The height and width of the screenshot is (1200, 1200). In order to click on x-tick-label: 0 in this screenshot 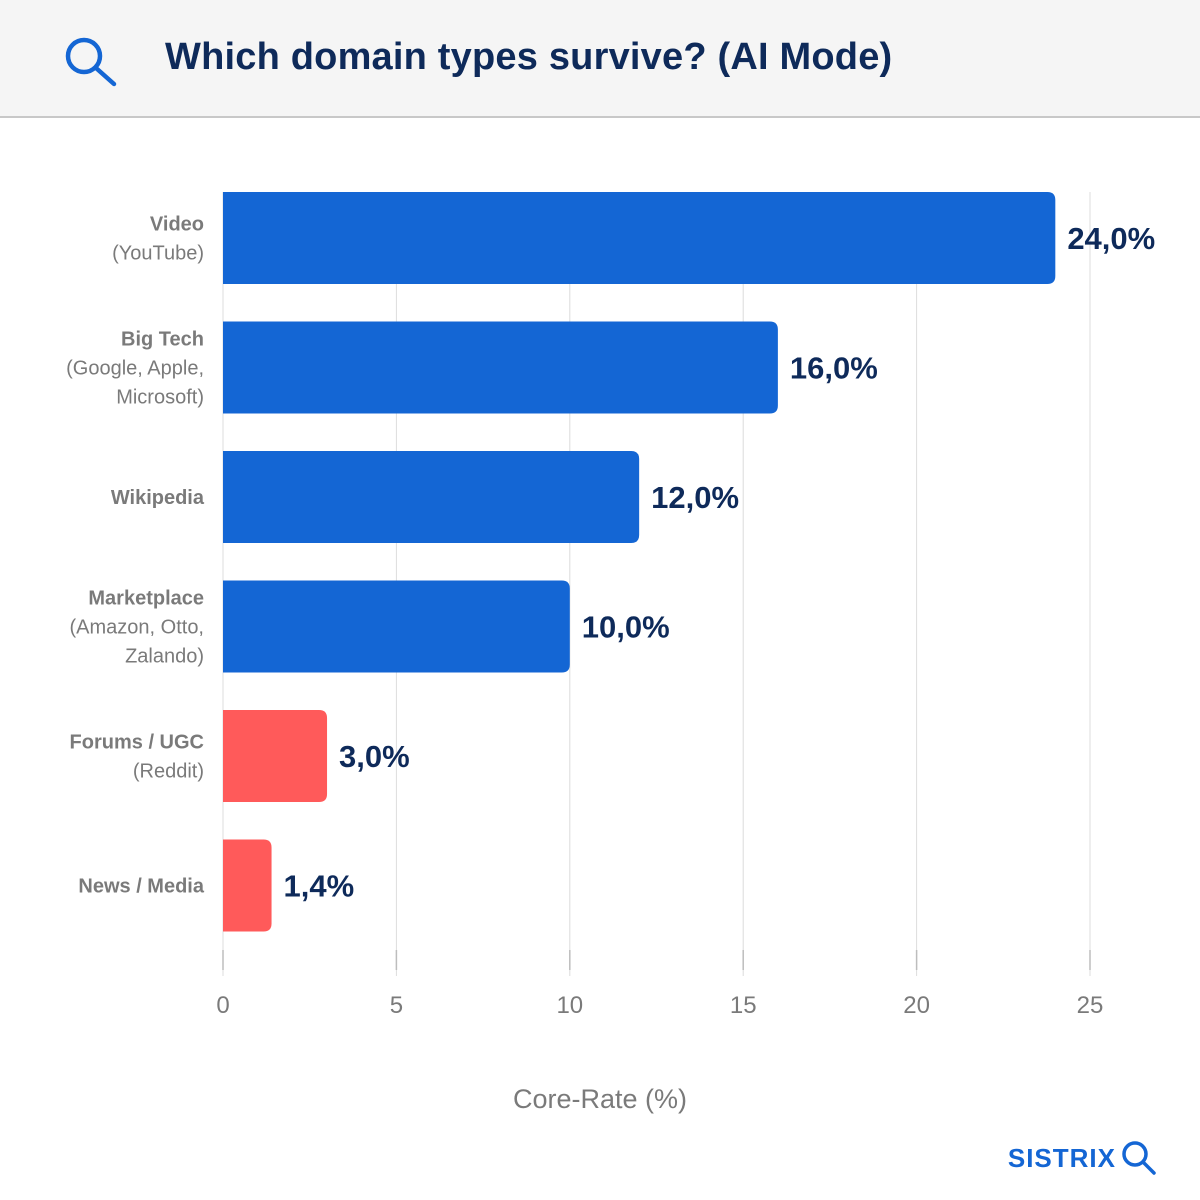, I will do `click(222, 1005)`.